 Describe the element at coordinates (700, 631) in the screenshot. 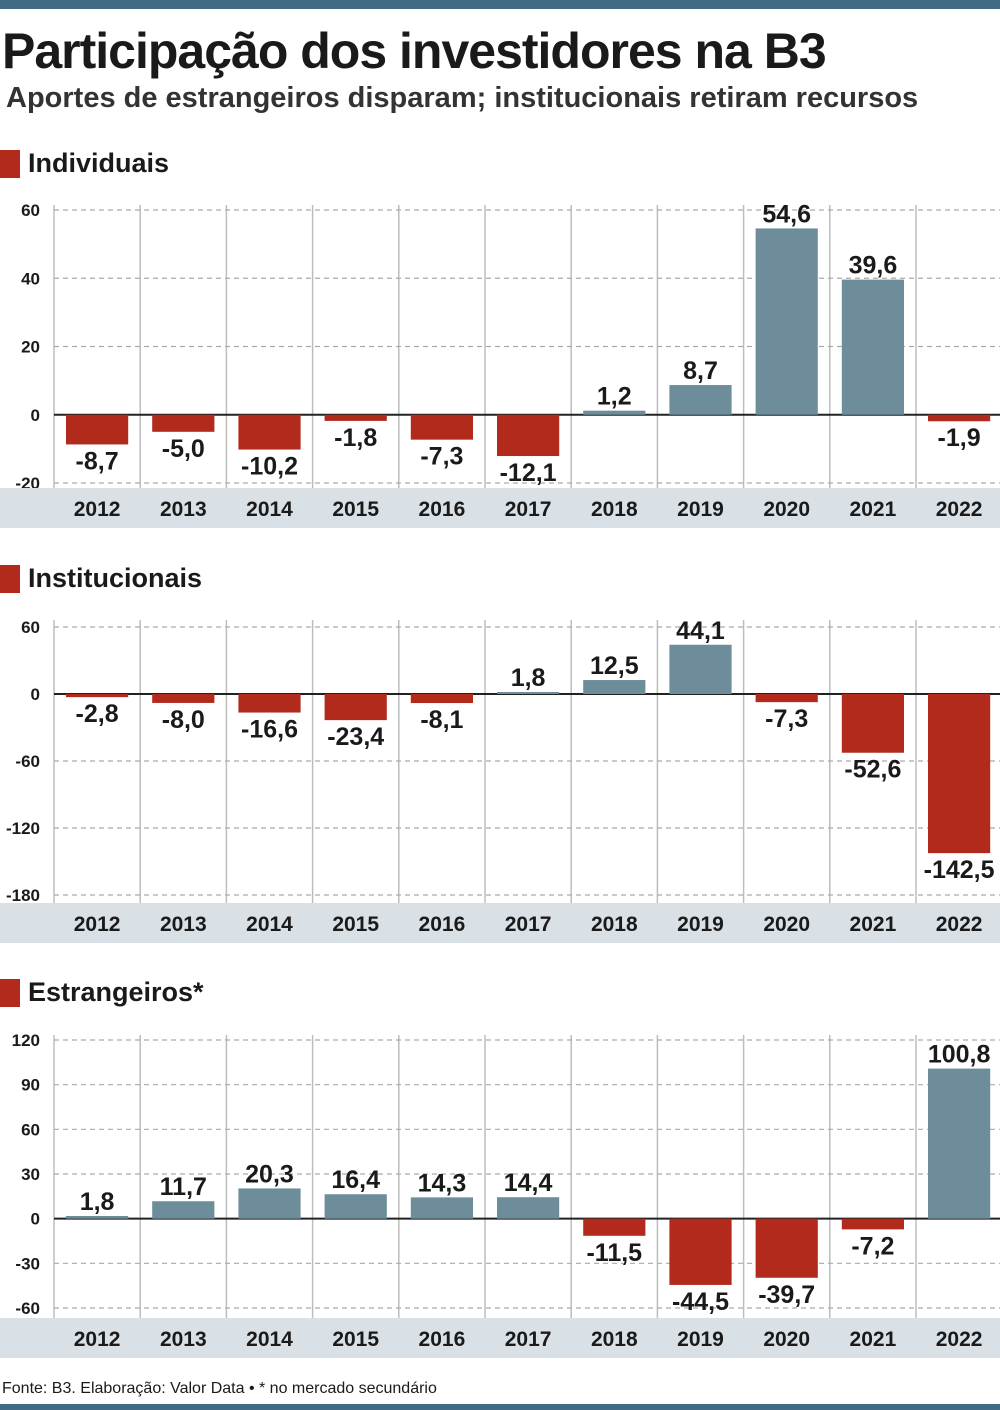

I see `data-label-2019: 44,1` at that location.